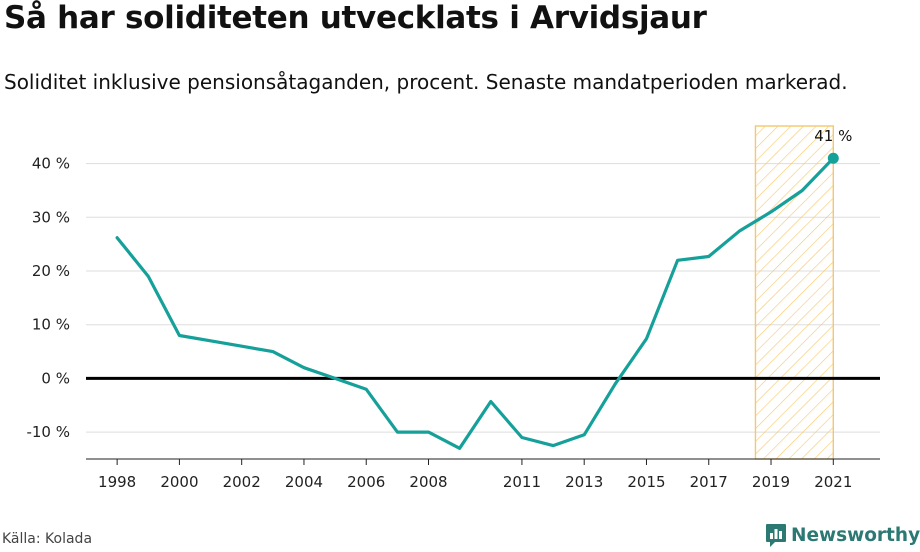  I want to click on y-tick-label: 0 %, so click(55, 378).